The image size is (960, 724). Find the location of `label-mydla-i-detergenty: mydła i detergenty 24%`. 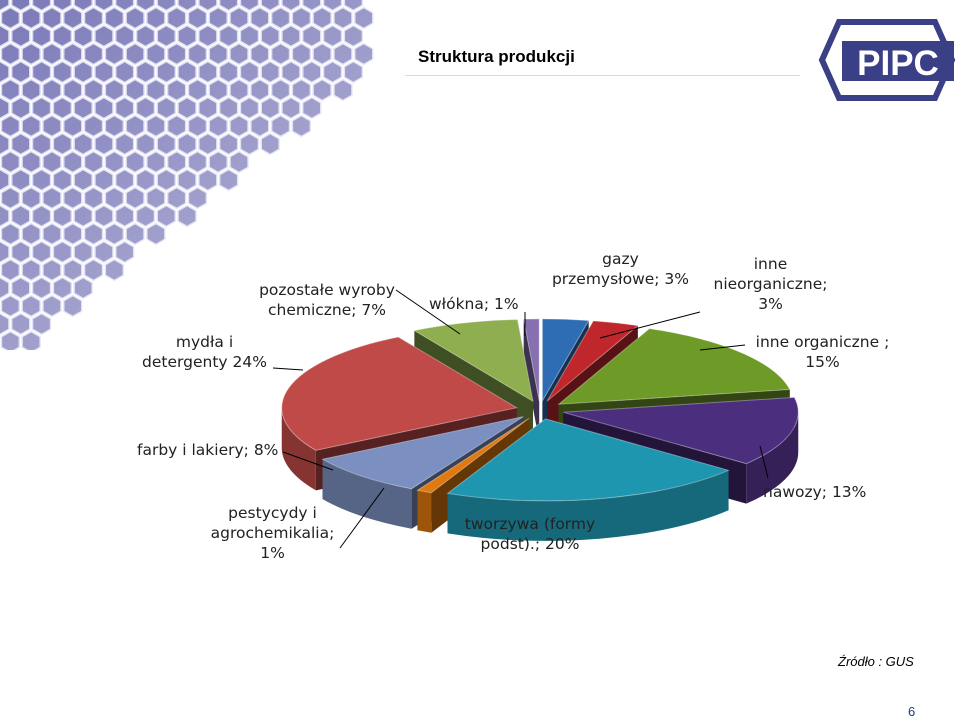

label-mydla-i-detergenty: mydła i detergenty 24% is located at coordinates (204, 352).